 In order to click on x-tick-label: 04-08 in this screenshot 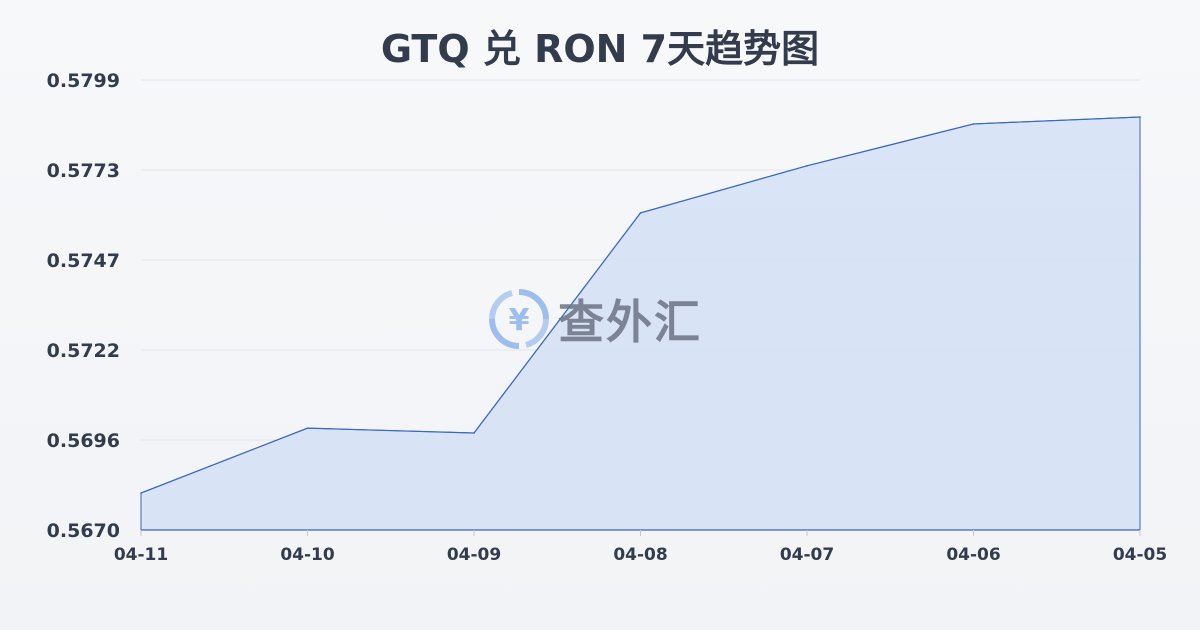, I will do `click(640, 555)`.